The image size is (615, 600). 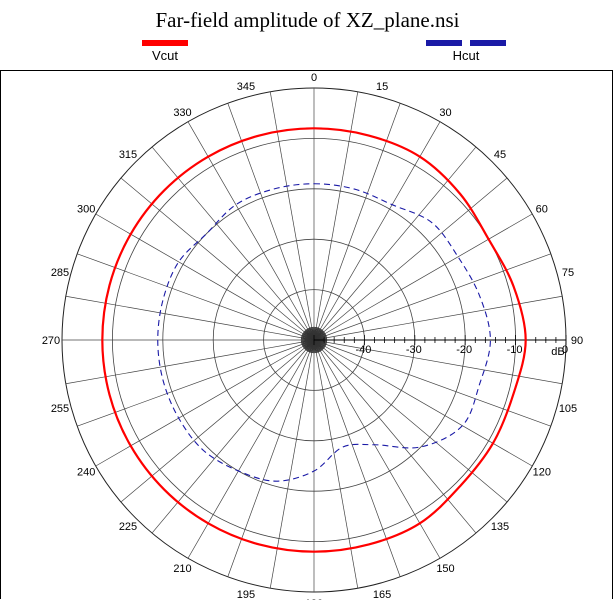 I want to click on angle-label: 285, so click(x=60, y=273).